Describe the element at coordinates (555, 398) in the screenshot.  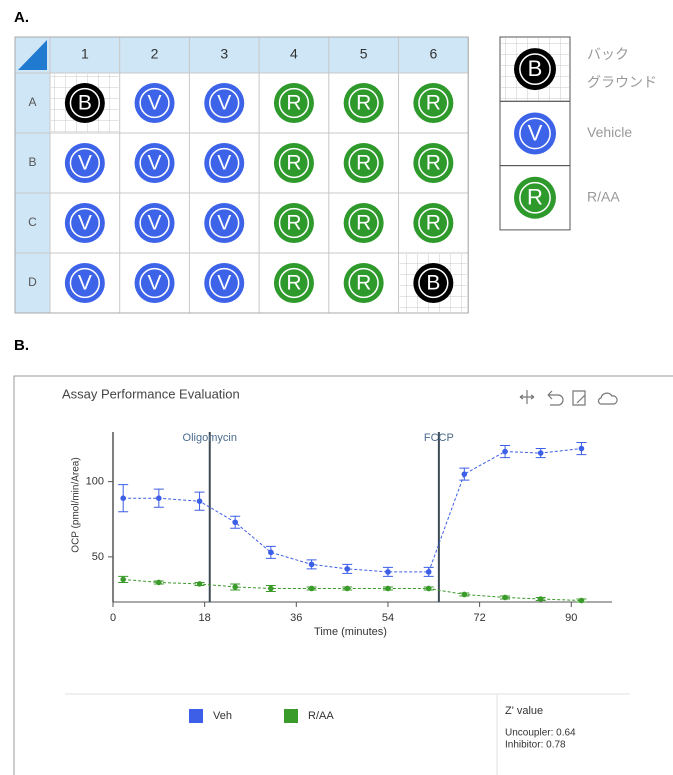
I see `undo-icon` at that location.